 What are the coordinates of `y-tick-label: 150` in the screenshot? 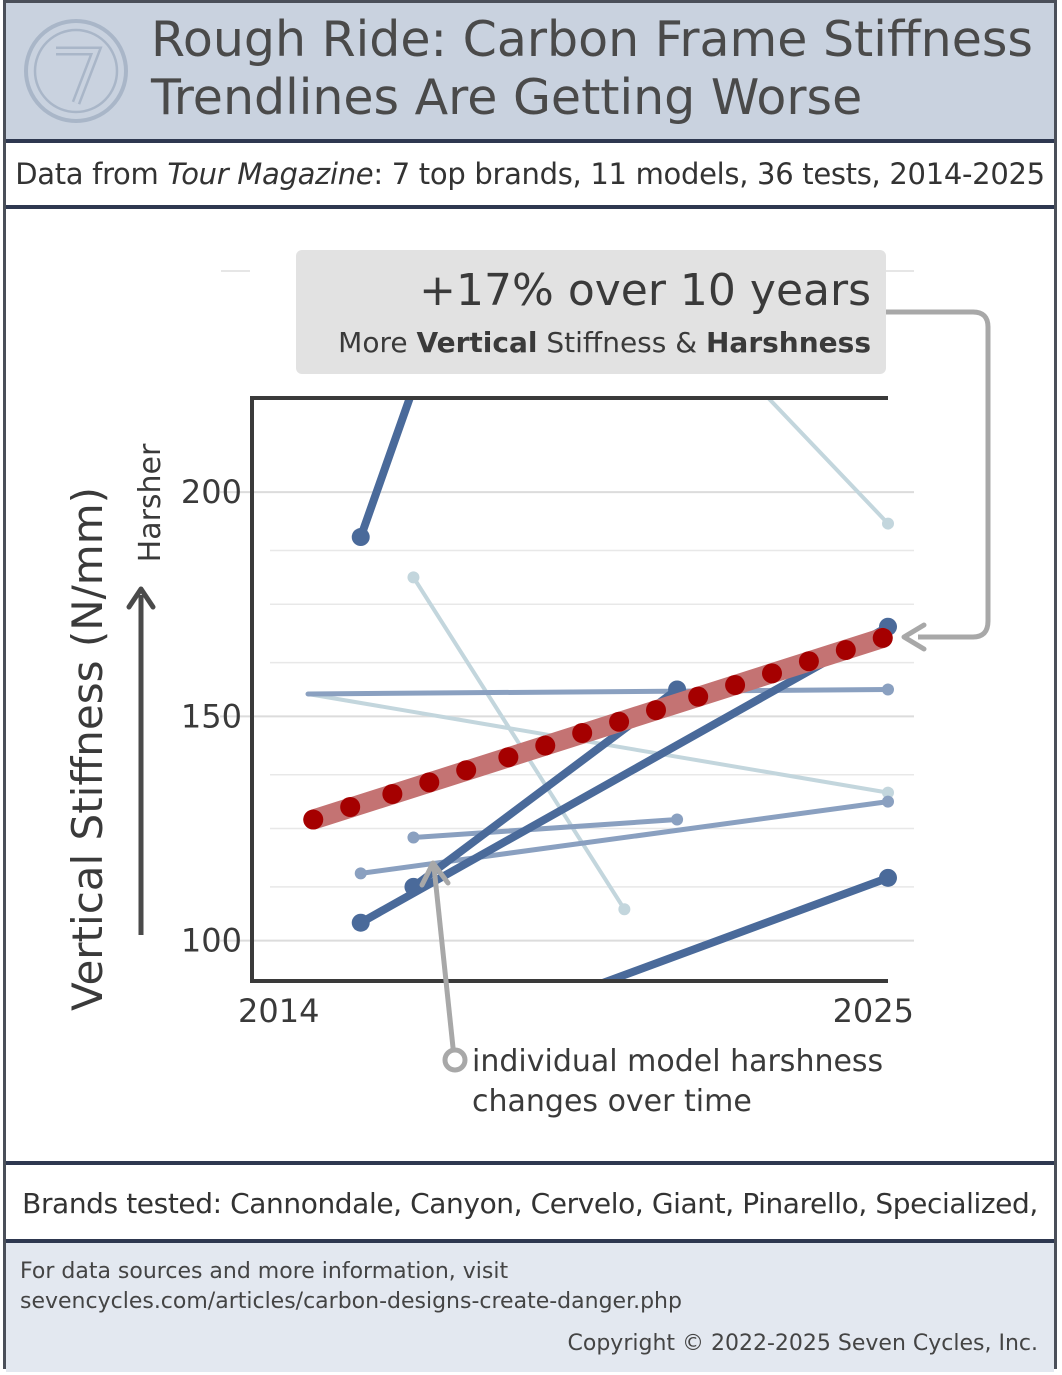 It's located at (211, 716).